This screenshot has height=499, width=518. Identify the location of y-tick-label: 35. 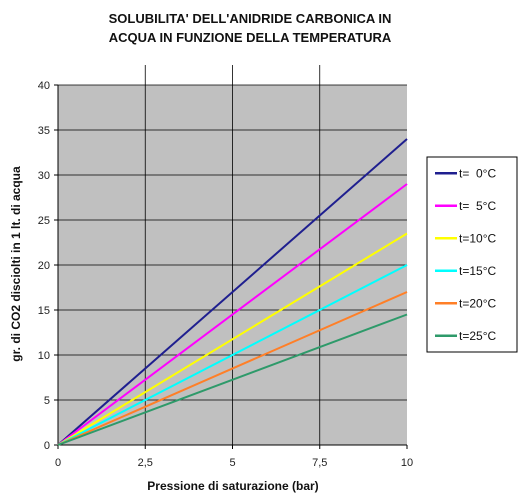
(44, 131).